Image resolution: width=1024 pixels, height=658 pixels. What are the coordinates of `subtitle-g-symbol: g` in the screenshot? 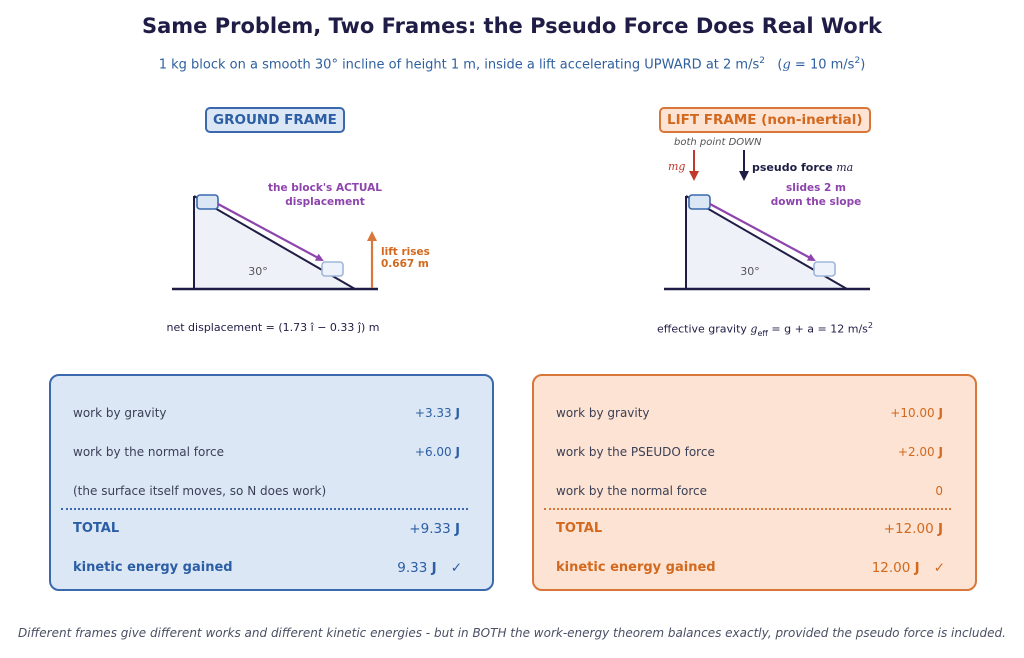 It's located at (786, 65).